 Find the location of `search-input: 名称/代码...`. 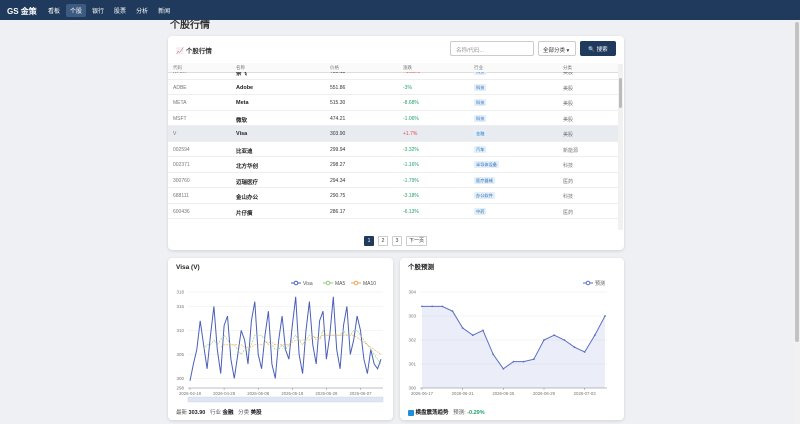

search-input: 名称/代码... is located at coordinates (492, 48).